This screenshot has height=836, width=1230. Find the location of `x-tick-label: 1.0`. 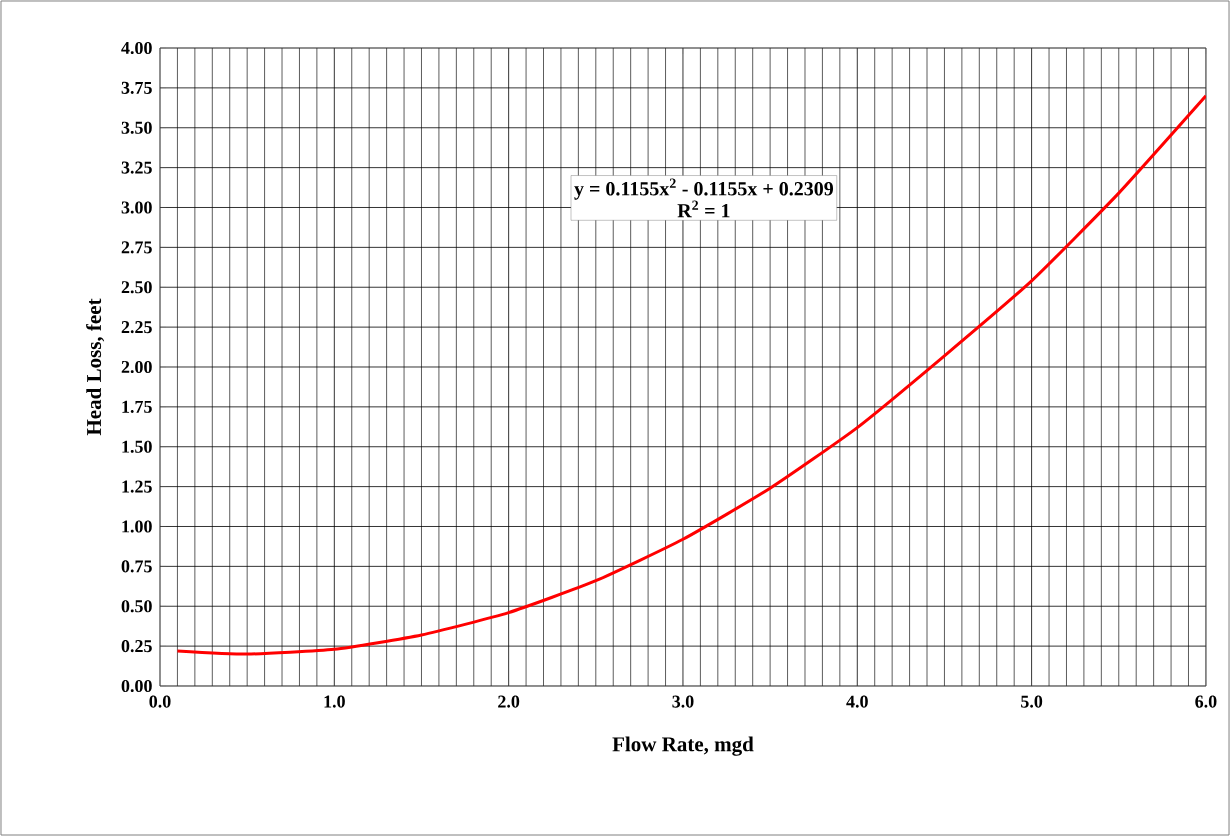

x-tick-label: 1.0 is located at coordinates (334, 701).